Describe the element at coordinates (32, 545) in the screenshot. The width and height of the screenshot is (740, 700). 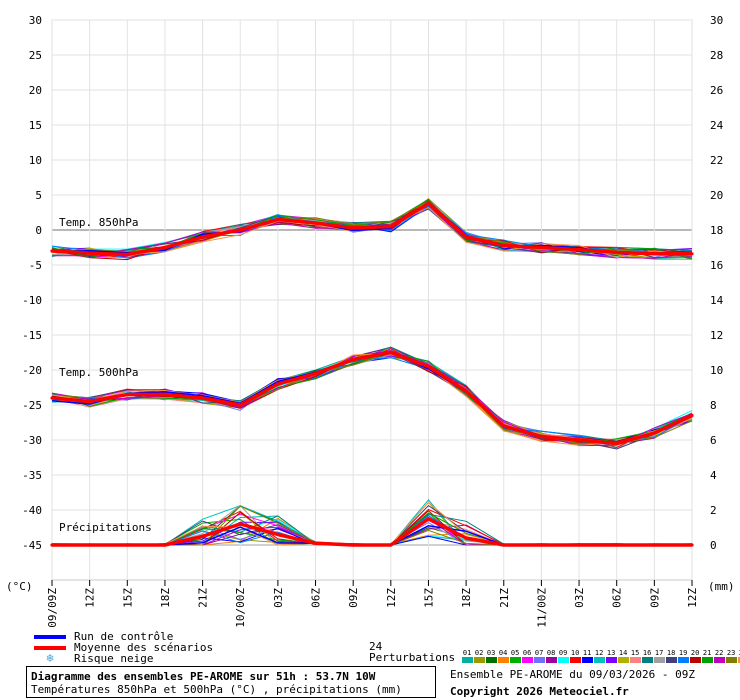
I see `y-left-tick: -45` at that location.